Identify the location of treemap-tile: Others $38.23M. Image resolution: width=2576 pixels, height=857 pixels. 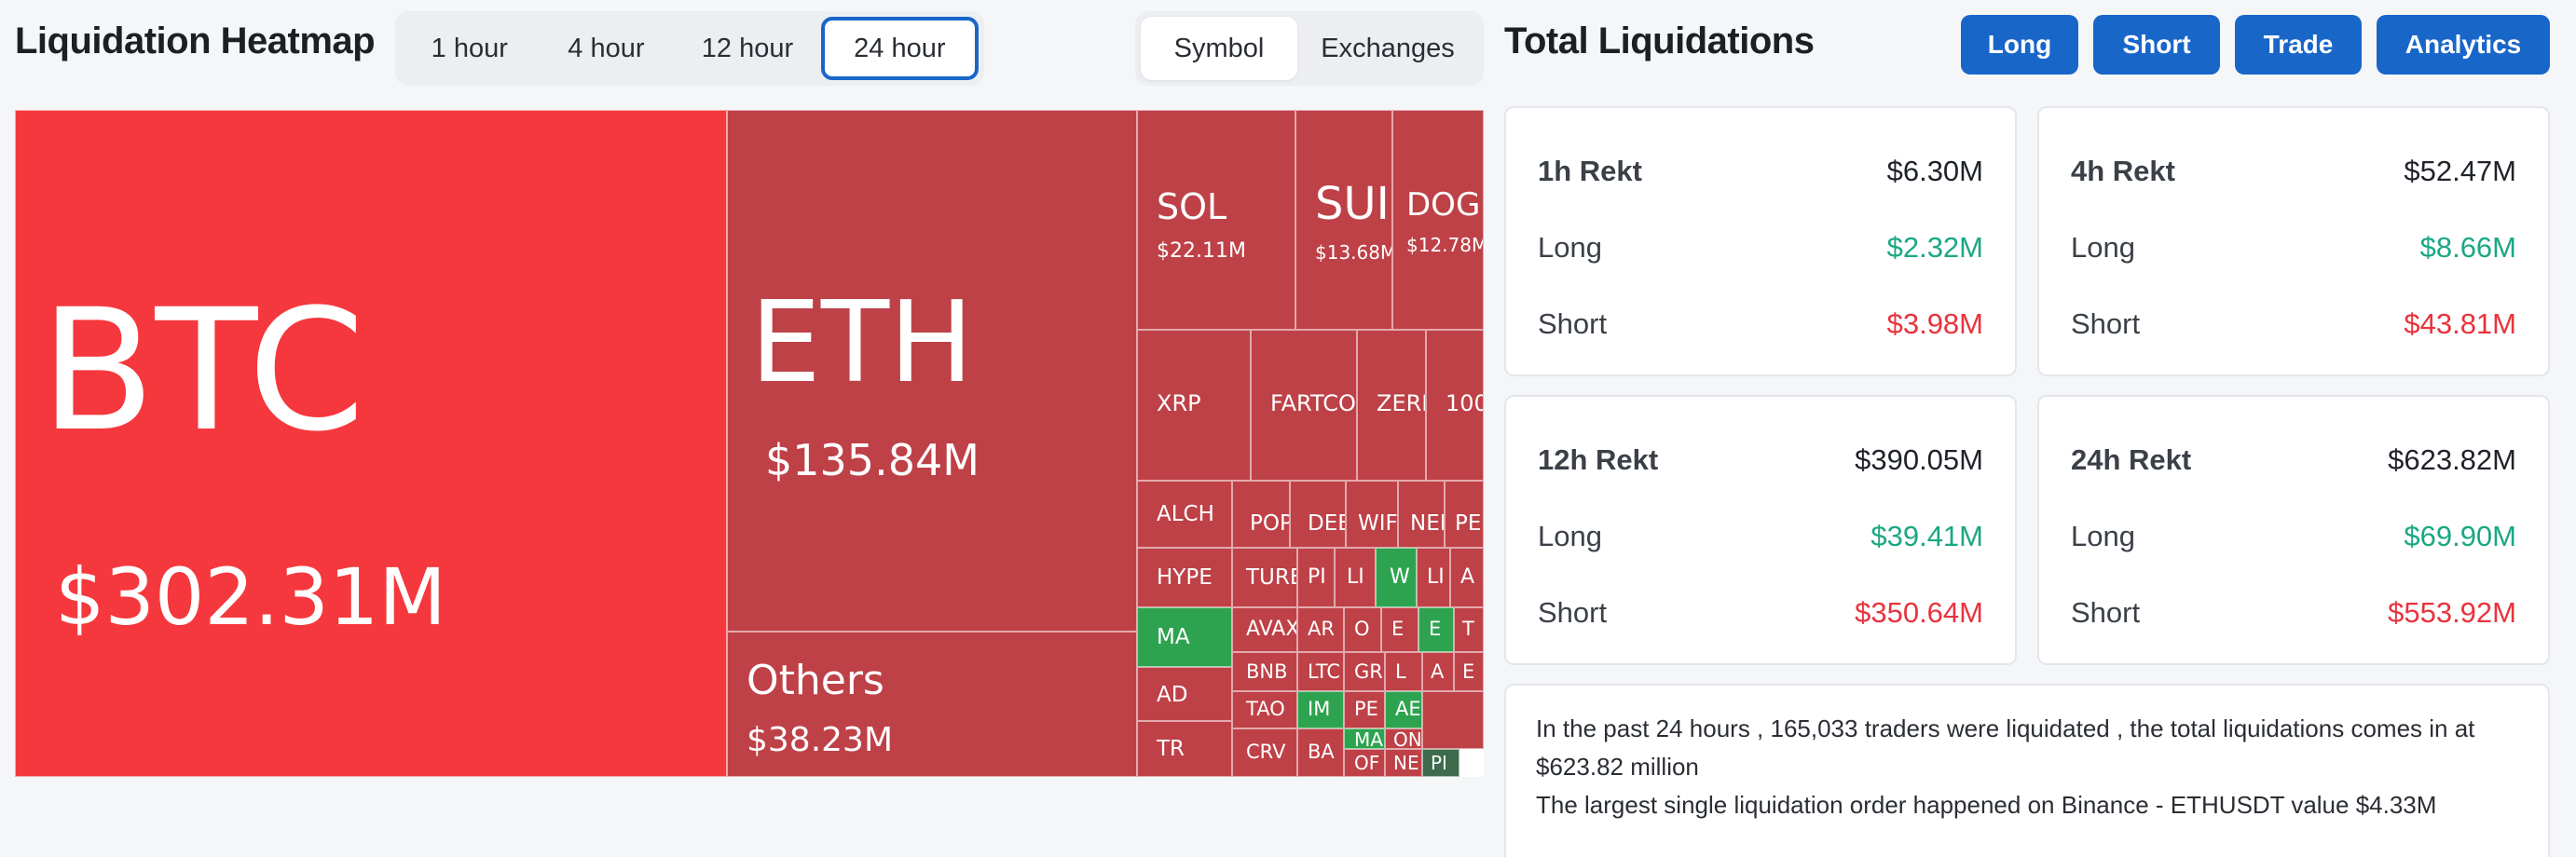
(932, 705).